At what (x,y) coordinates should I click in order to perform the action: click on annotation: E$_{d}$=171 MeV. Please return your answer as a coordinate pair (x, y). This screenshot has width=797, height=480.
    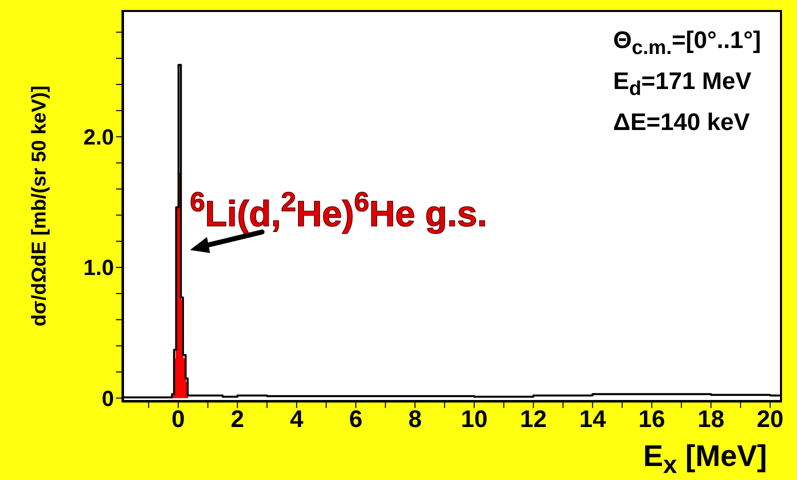
    Looking at the image, I should click on (682, 84).